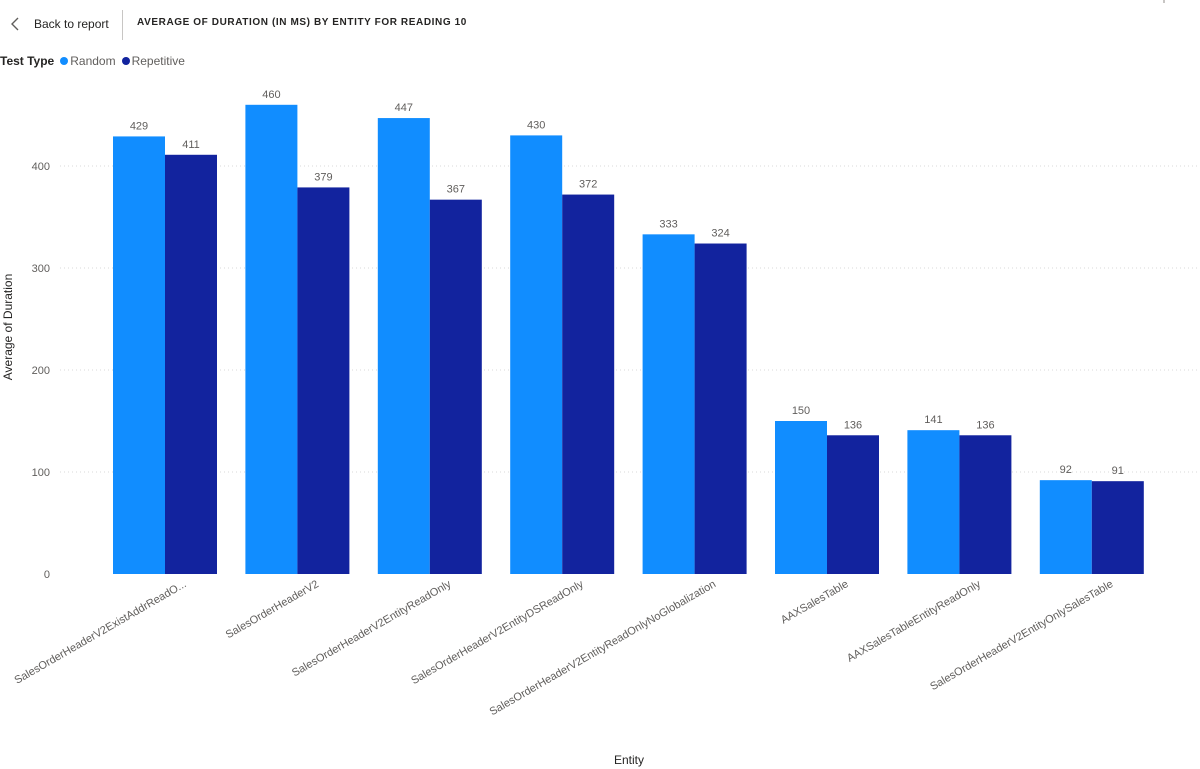 The width and height of the screenshot is (1200, 769). What do you see at coordinates (271, 95) in the screenshot?
I see `data-label: 460` at bounding box center [271, 95].